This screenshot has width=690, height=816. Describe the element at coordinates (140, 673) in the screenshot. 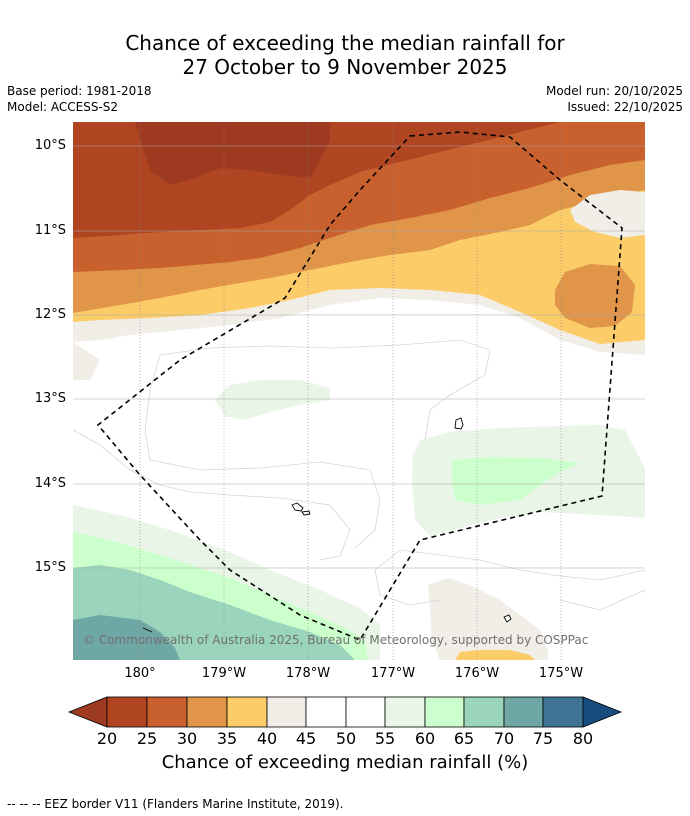

I see `lon-label-180: 180°` at that location.